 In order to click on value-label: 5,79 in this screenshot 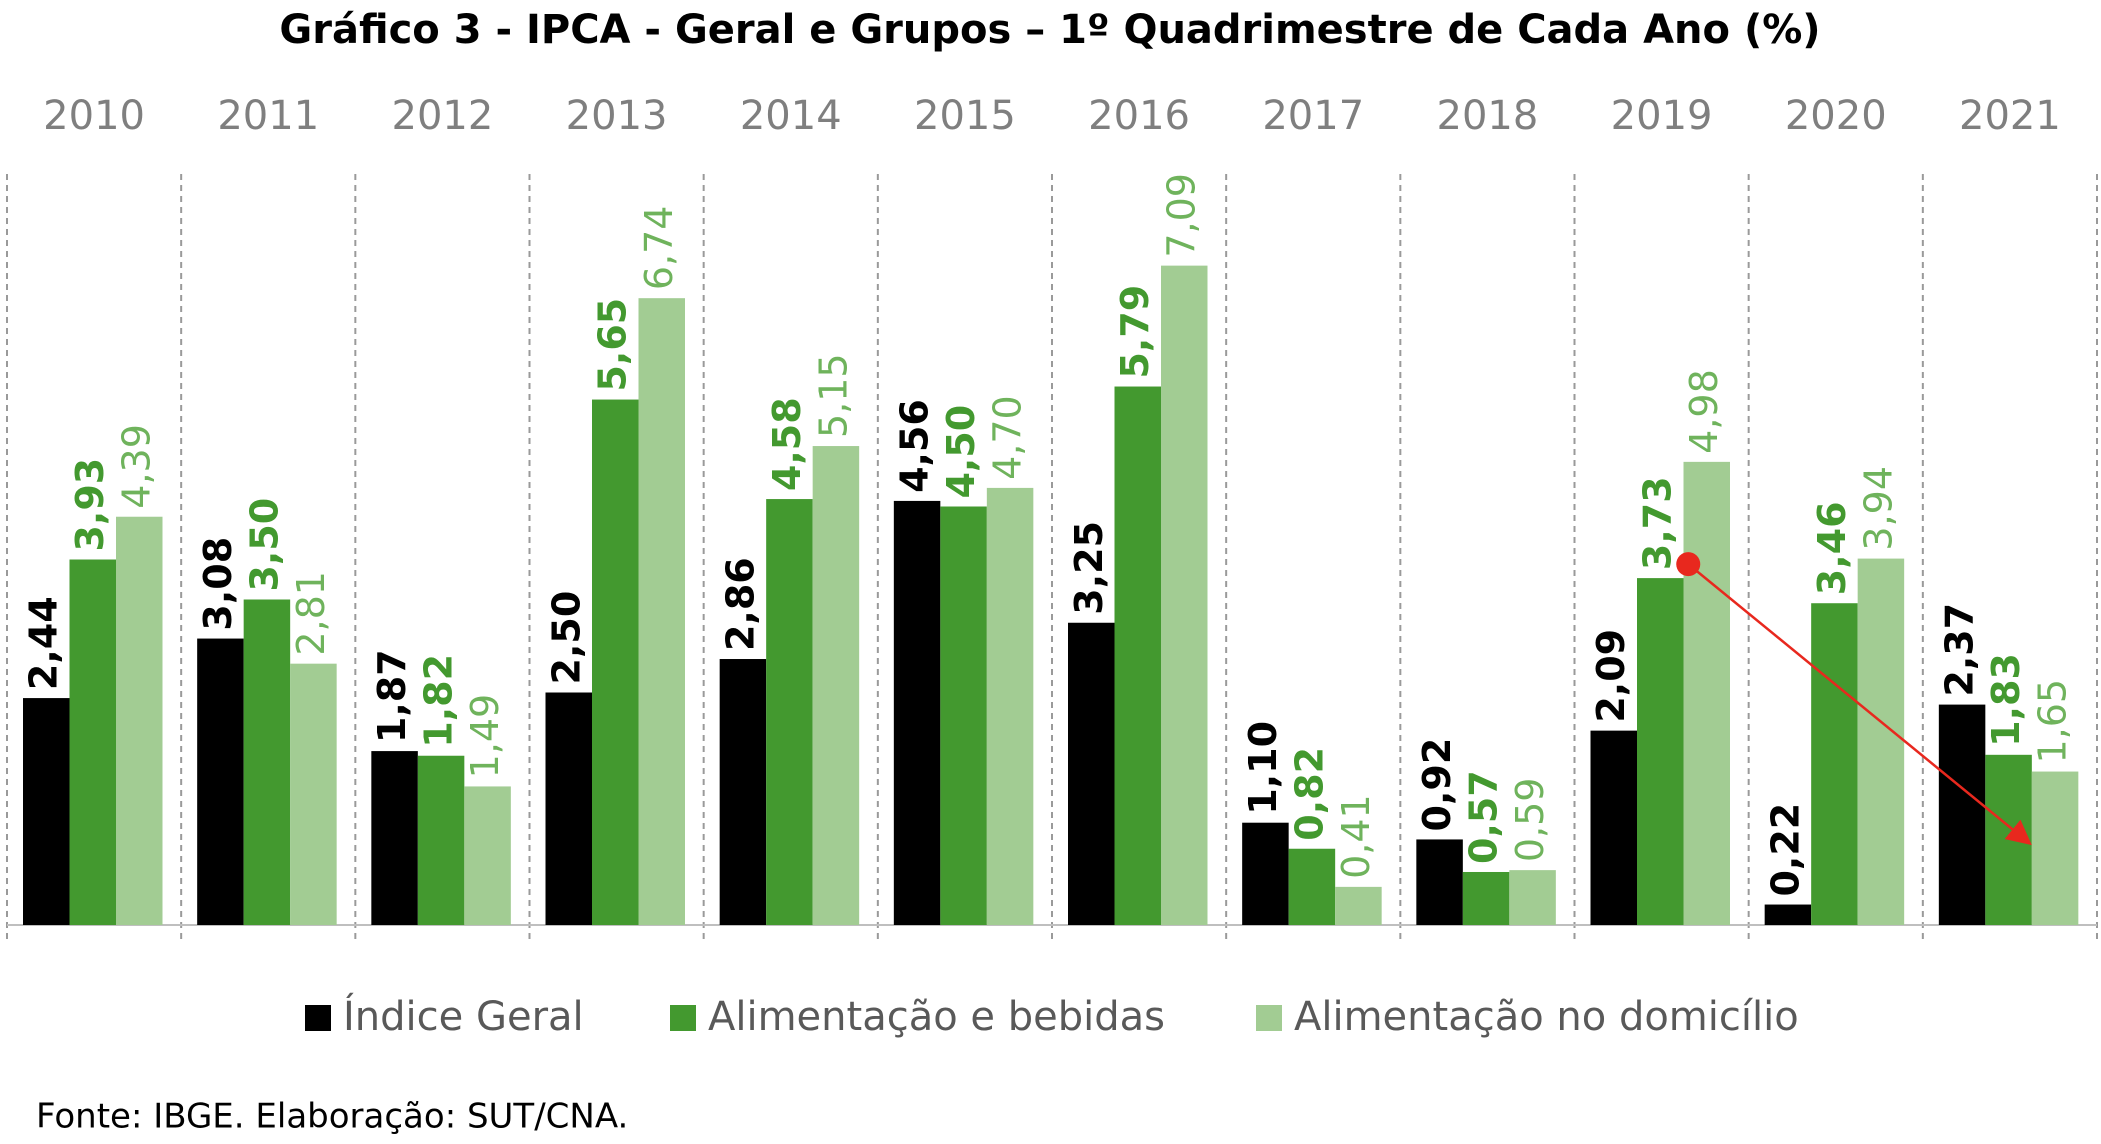, I will do `click(1135, 332)`.